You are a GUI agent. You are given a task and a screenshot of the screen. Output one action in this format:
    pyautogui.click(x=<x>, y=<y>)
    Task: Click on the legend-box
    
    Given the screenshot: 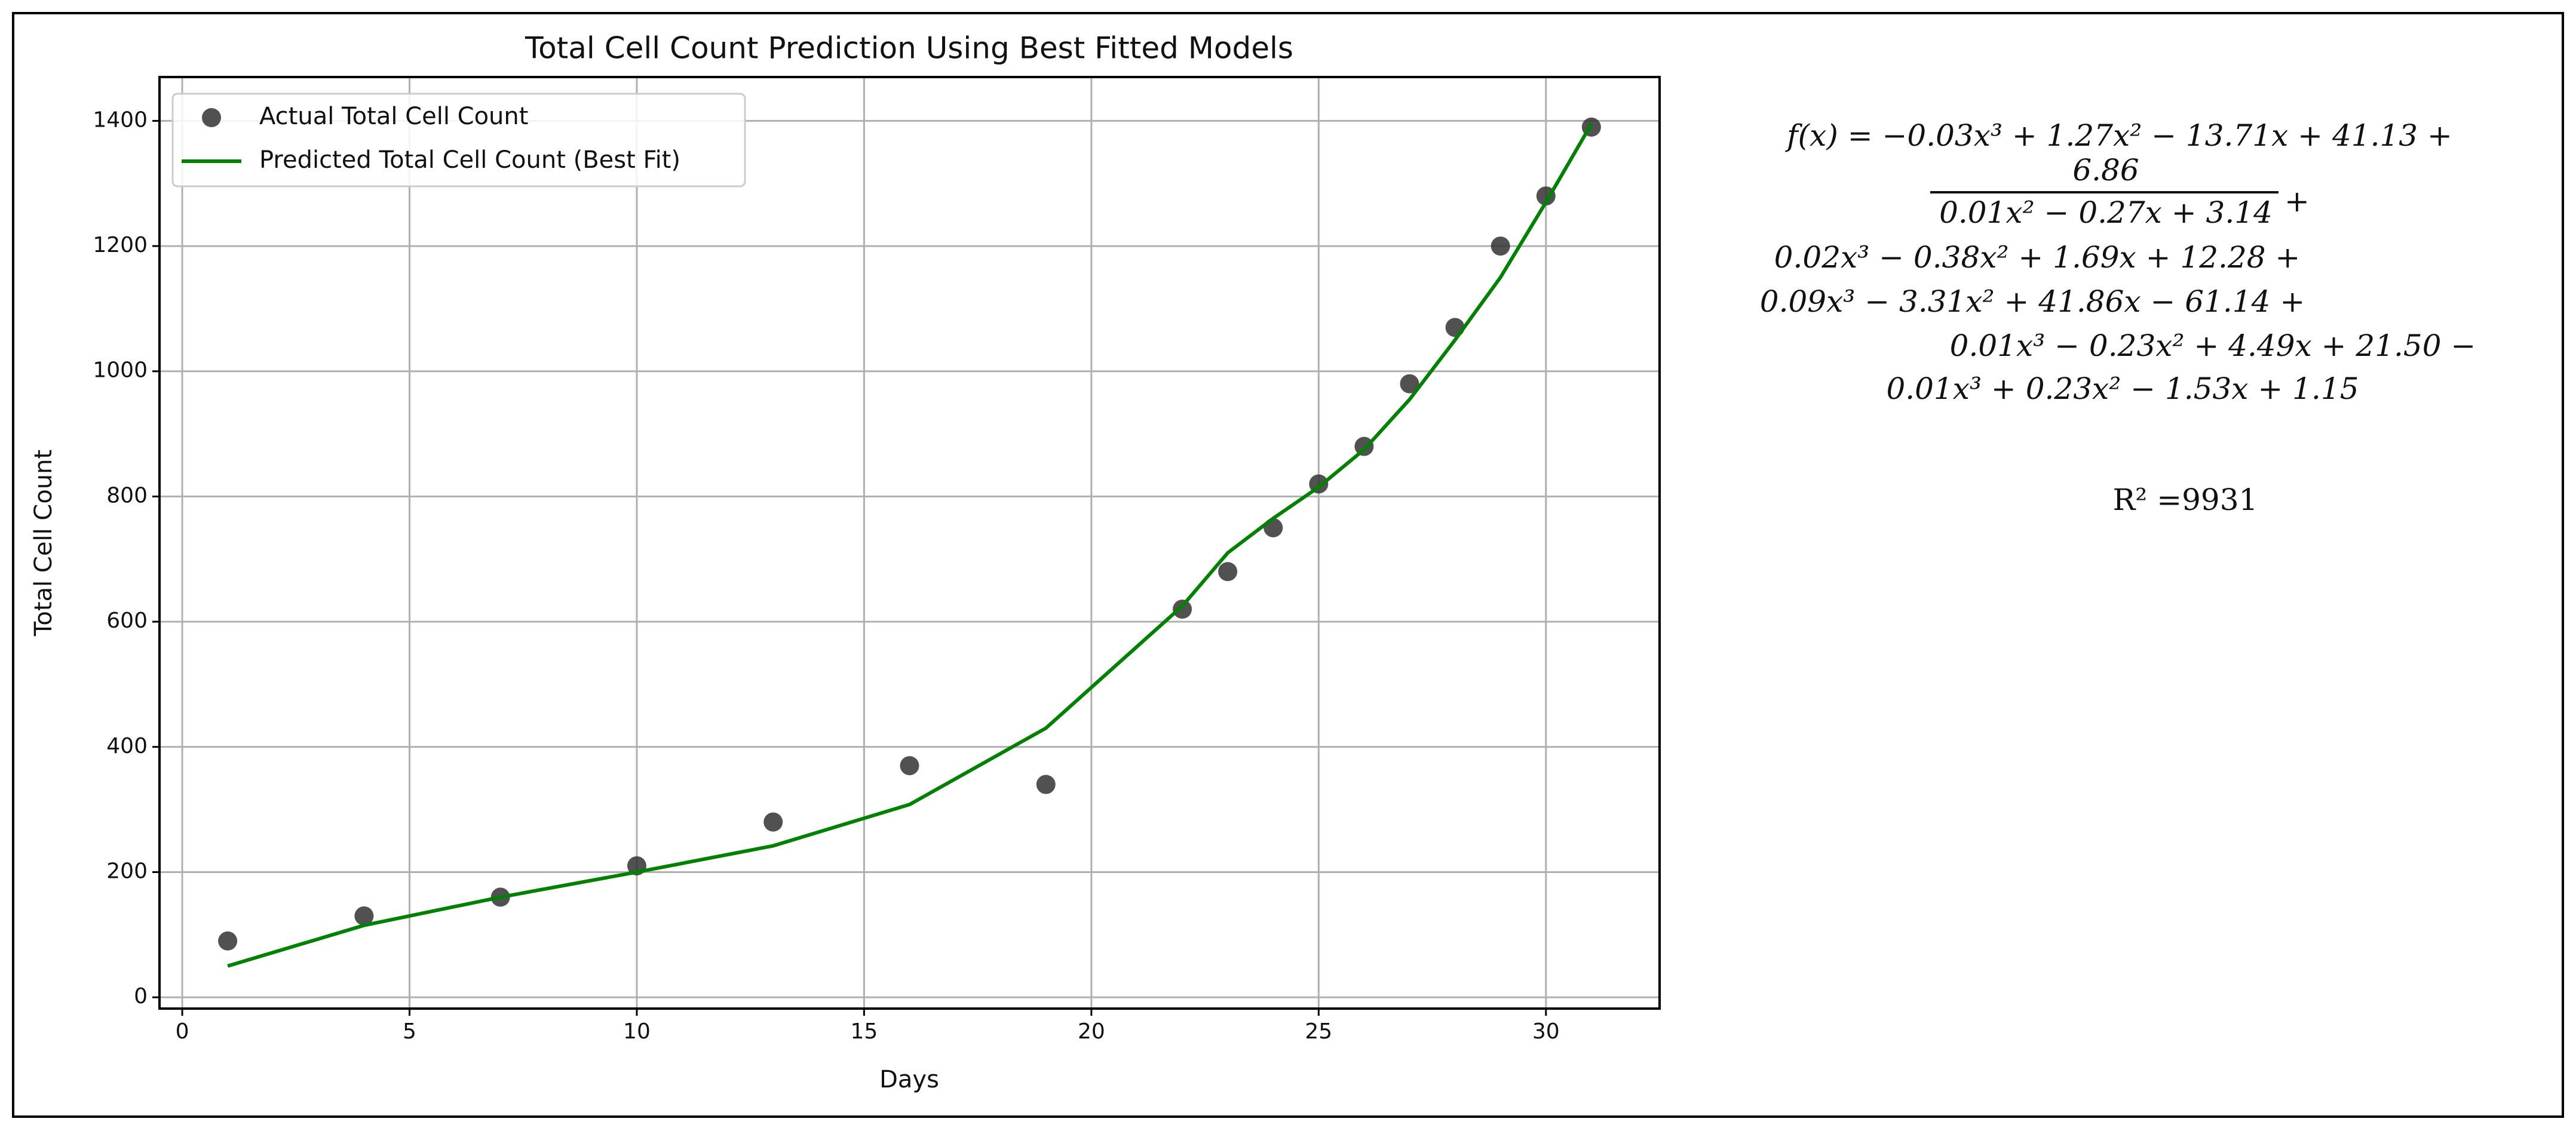 What is the action you would take?
    pyautogui.click(x=458, y=140)
    